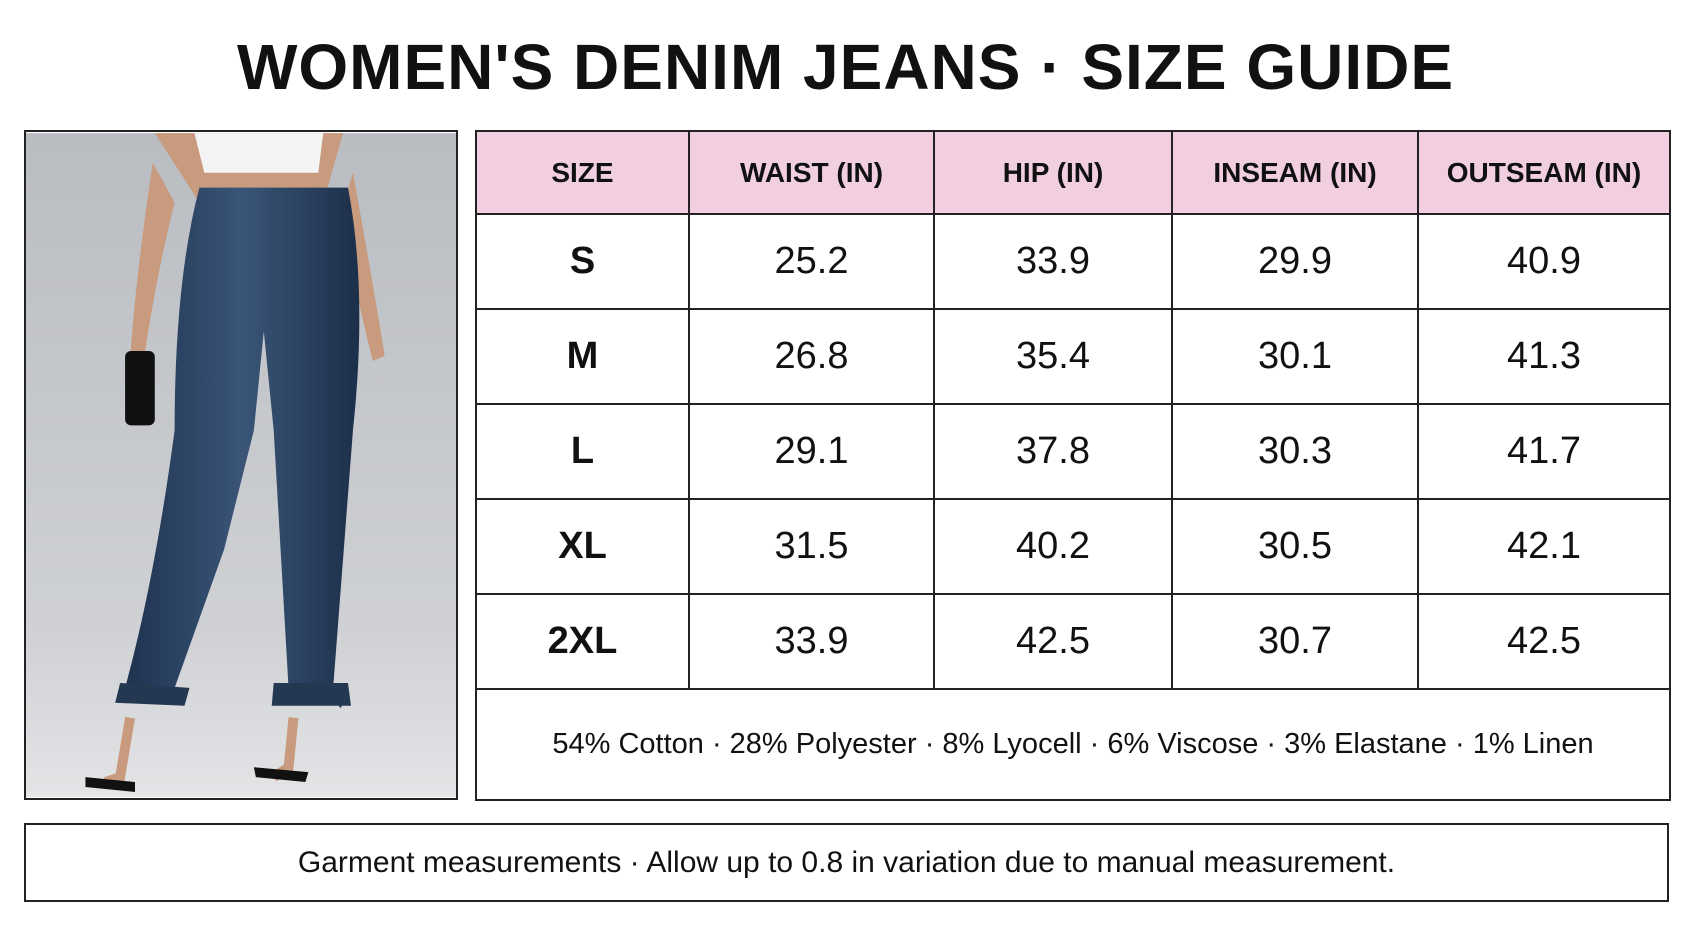  What do you see at coordinates (582, 451) in the screenshot?
I see `size-cell: L` at bounding box center [582, 451].